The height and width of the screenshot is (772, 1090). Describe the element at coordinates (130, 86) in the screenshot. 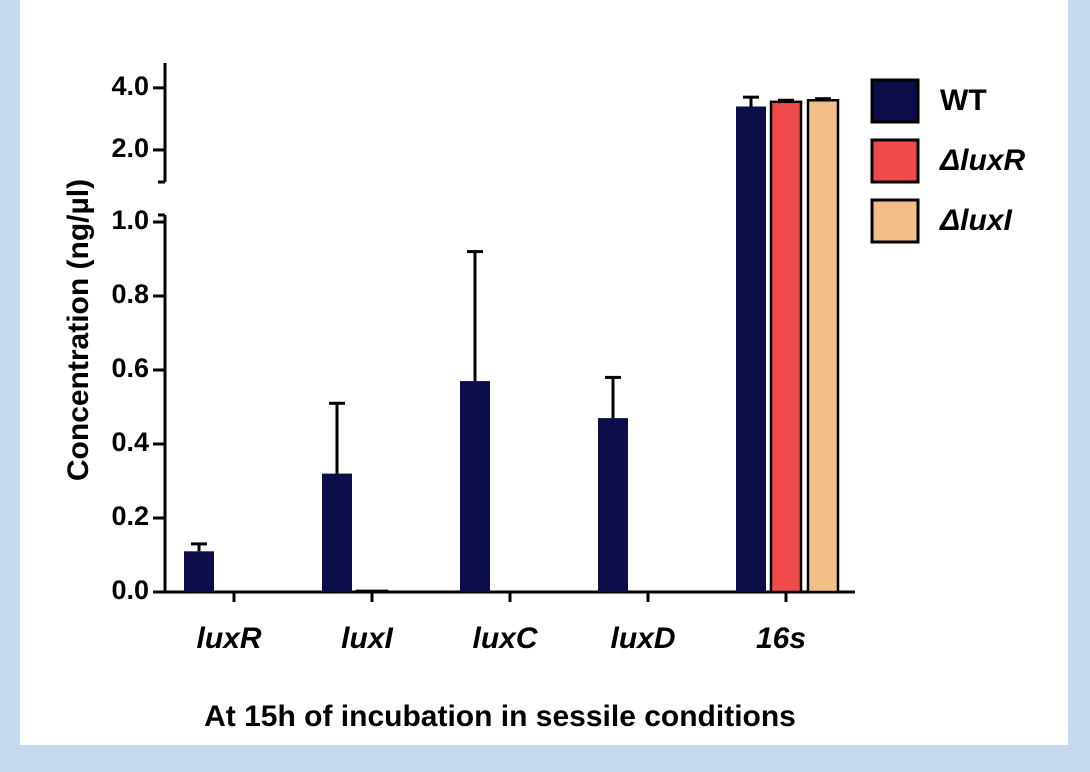

I see `y-tick-label: 4.0` at that location.